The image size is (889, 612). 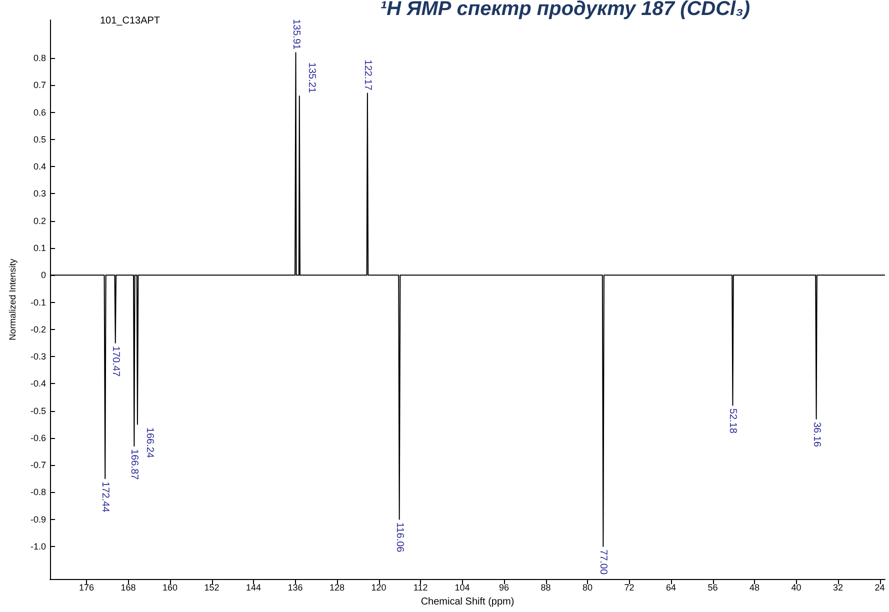 What do you see at coordinates (105, 497) in the screenshot?
I see `annotation: 172.44` at bounding box center [105, 497].